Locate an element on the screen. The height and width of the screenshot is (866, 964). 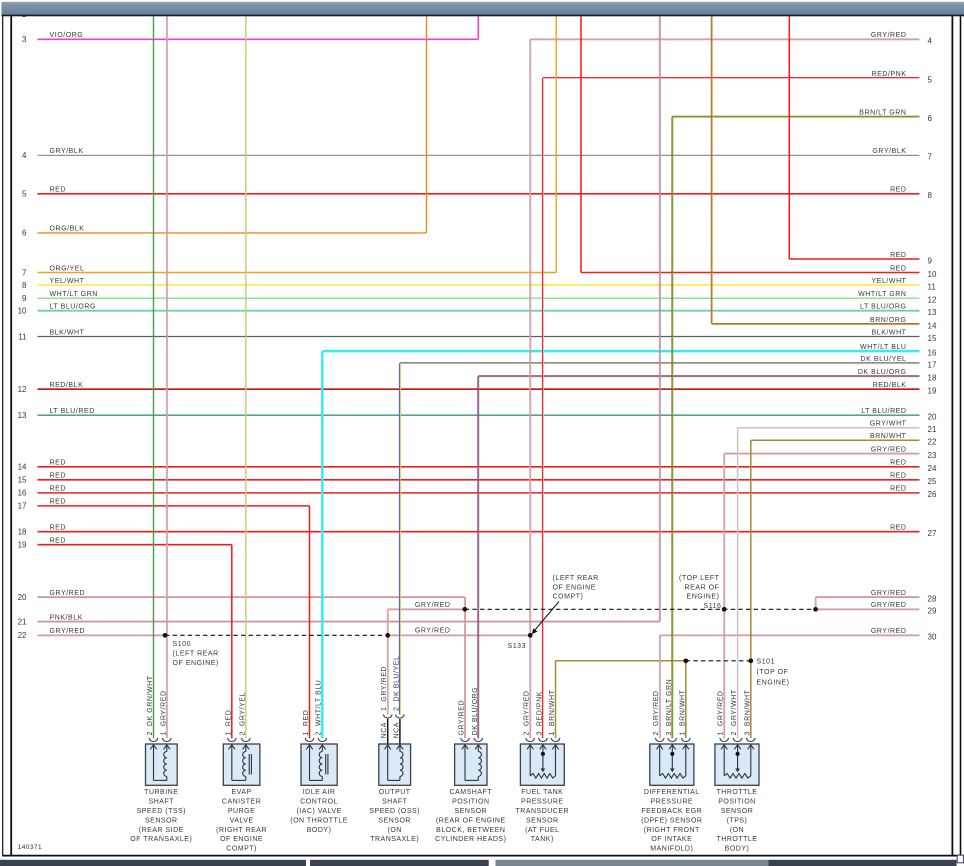
svg-text: 26 is located at coordinates (932, 494).